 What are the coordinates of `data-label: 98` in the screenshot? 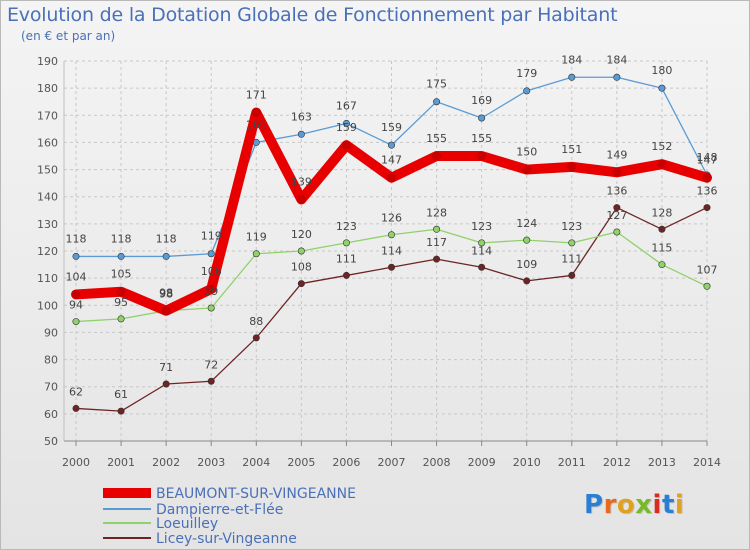 It's located at (166, 294).